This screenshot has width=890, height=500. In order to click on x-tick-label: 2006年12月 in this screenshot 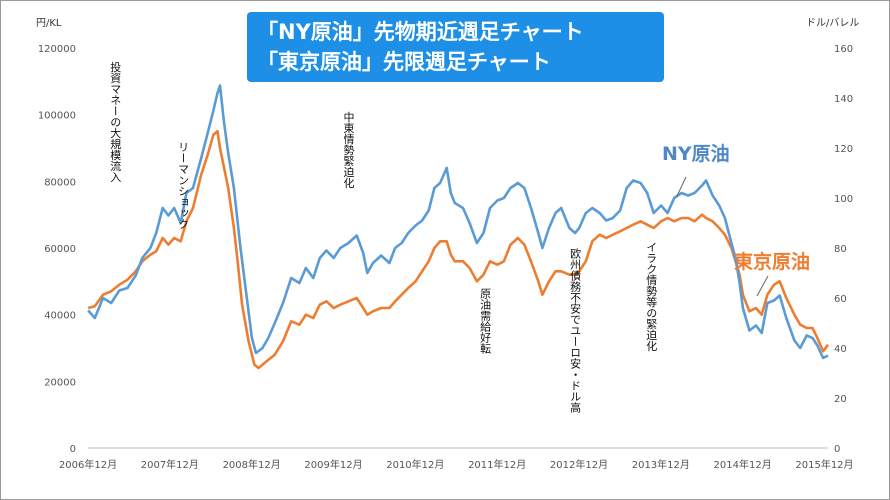, I will do `click(88, 464)`.